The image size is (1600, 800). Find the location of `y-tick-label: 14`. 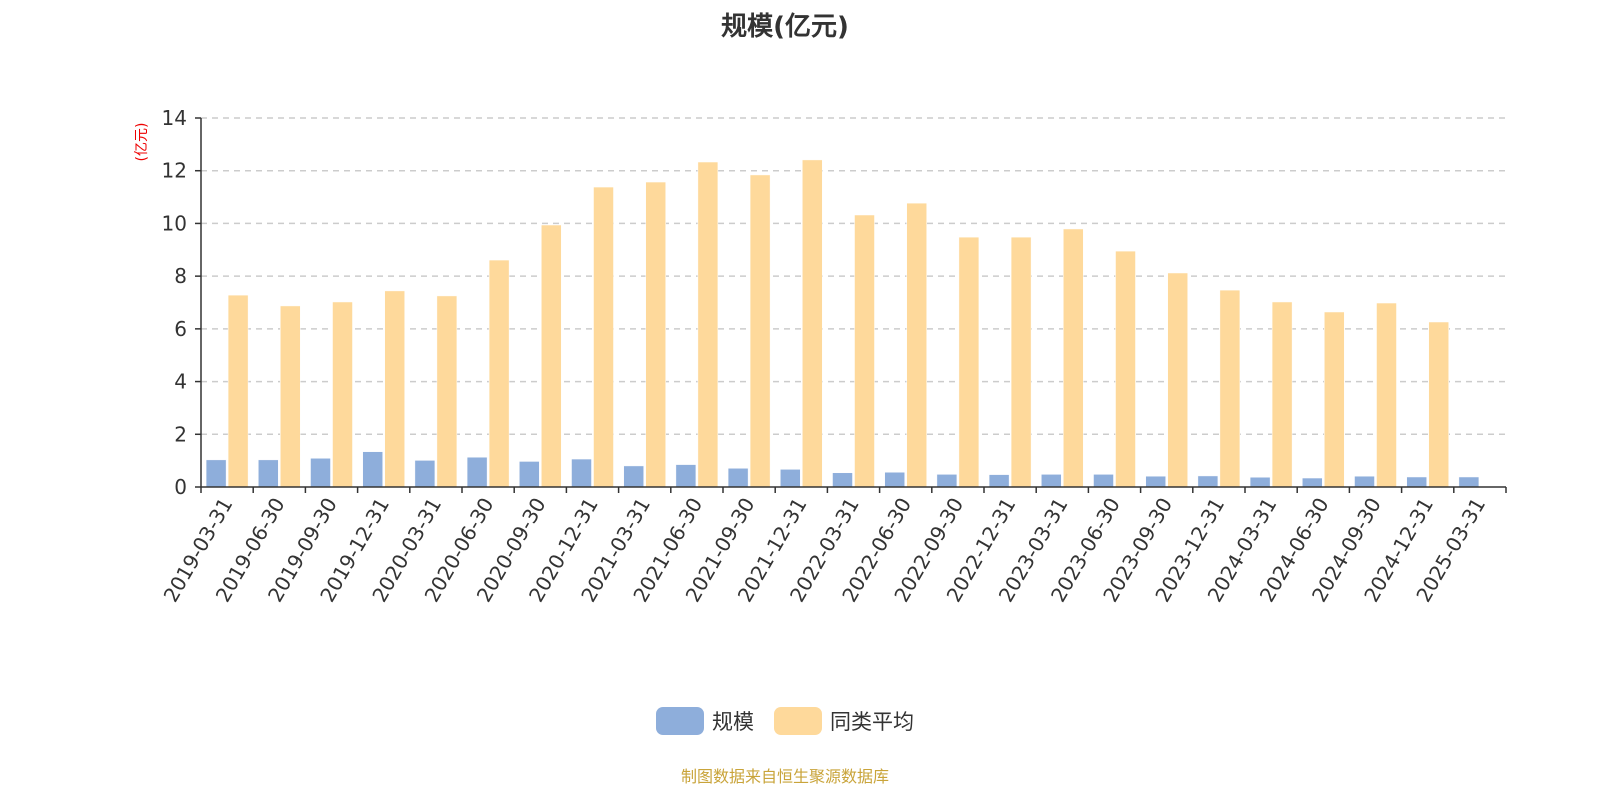

y-tick-label: 14 is located at coordinates (174, 118).